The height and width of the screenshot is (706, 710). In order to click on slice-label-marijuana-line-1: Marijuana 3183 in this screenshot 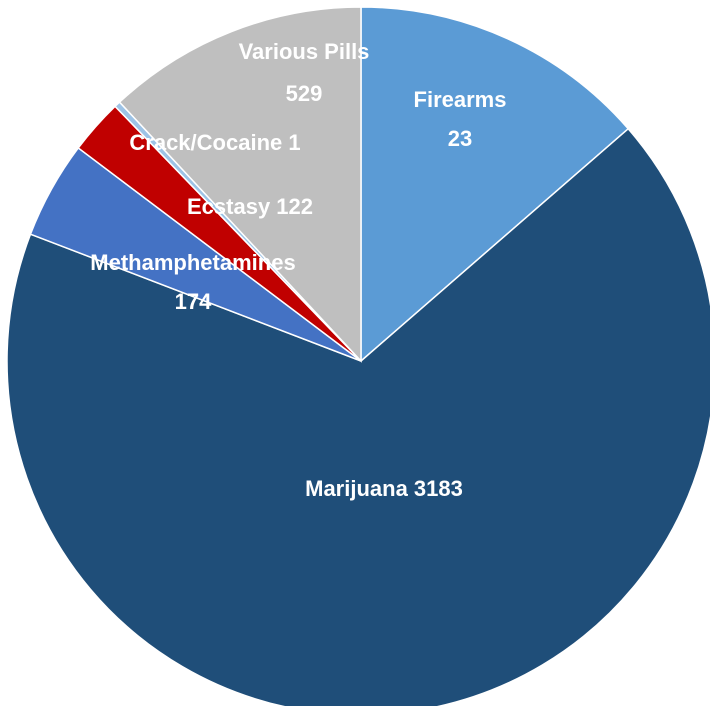, I will do `click(384, 488)`.